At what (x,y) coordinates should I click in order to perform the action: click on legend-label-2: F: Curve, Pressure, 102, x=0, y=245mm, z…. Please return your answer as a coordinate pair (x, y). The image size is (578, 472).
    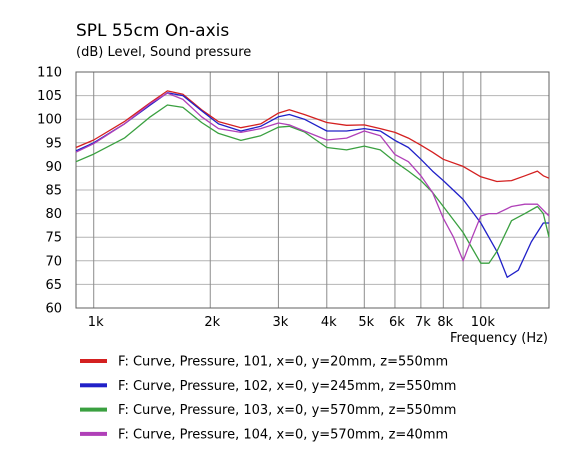
    Looking at the image, I should click on (287, 386).